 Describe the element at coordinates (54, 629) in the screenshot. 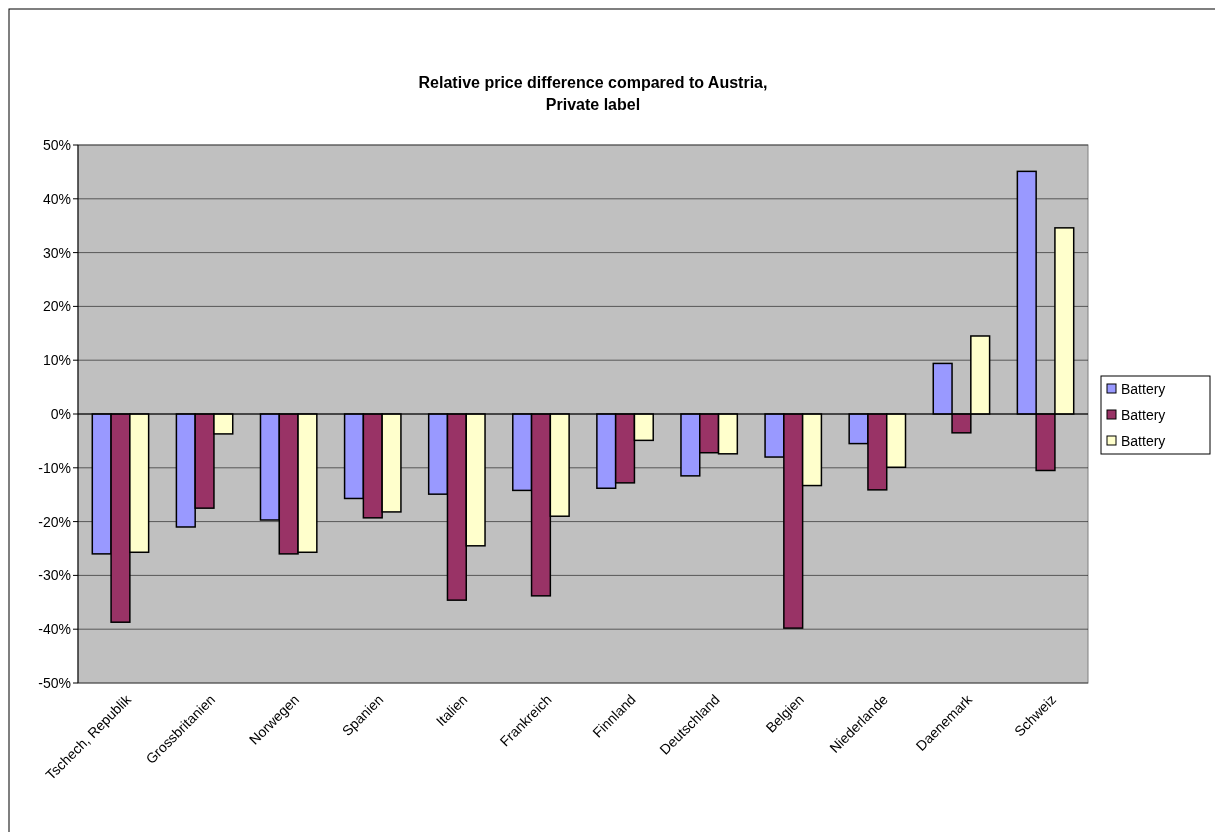

I see `y-tick-label: -40%` at that location.